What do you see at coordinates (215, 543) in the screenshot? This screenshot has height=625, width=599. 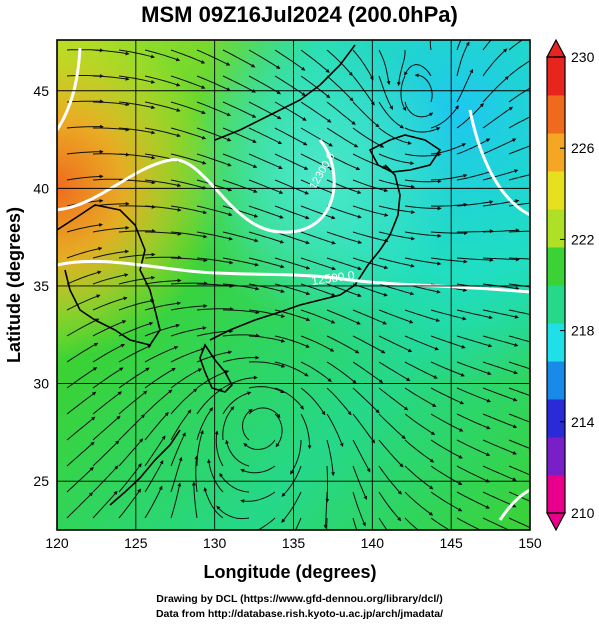 I see `x-tick-label: 130` at bounding box center [215, 543].